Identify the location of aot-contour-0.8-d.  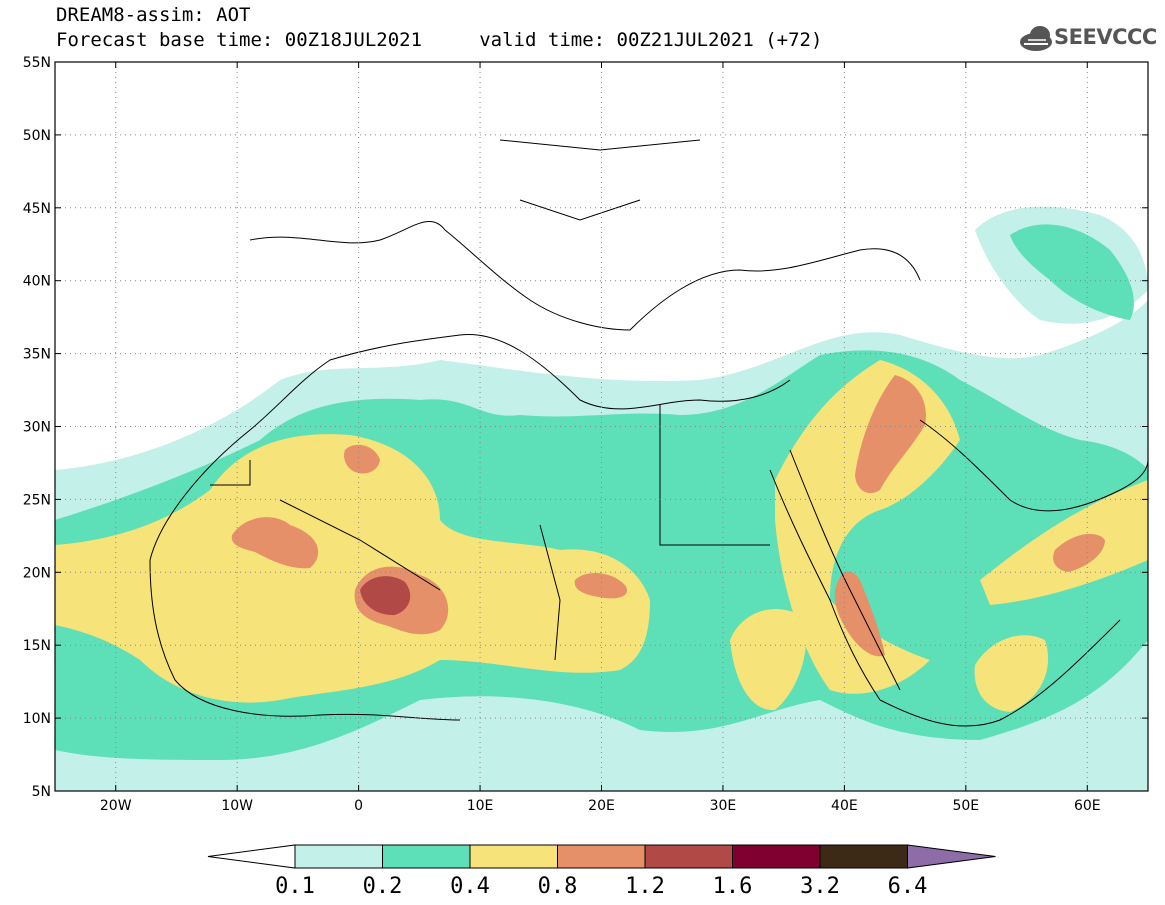
(601, 586).